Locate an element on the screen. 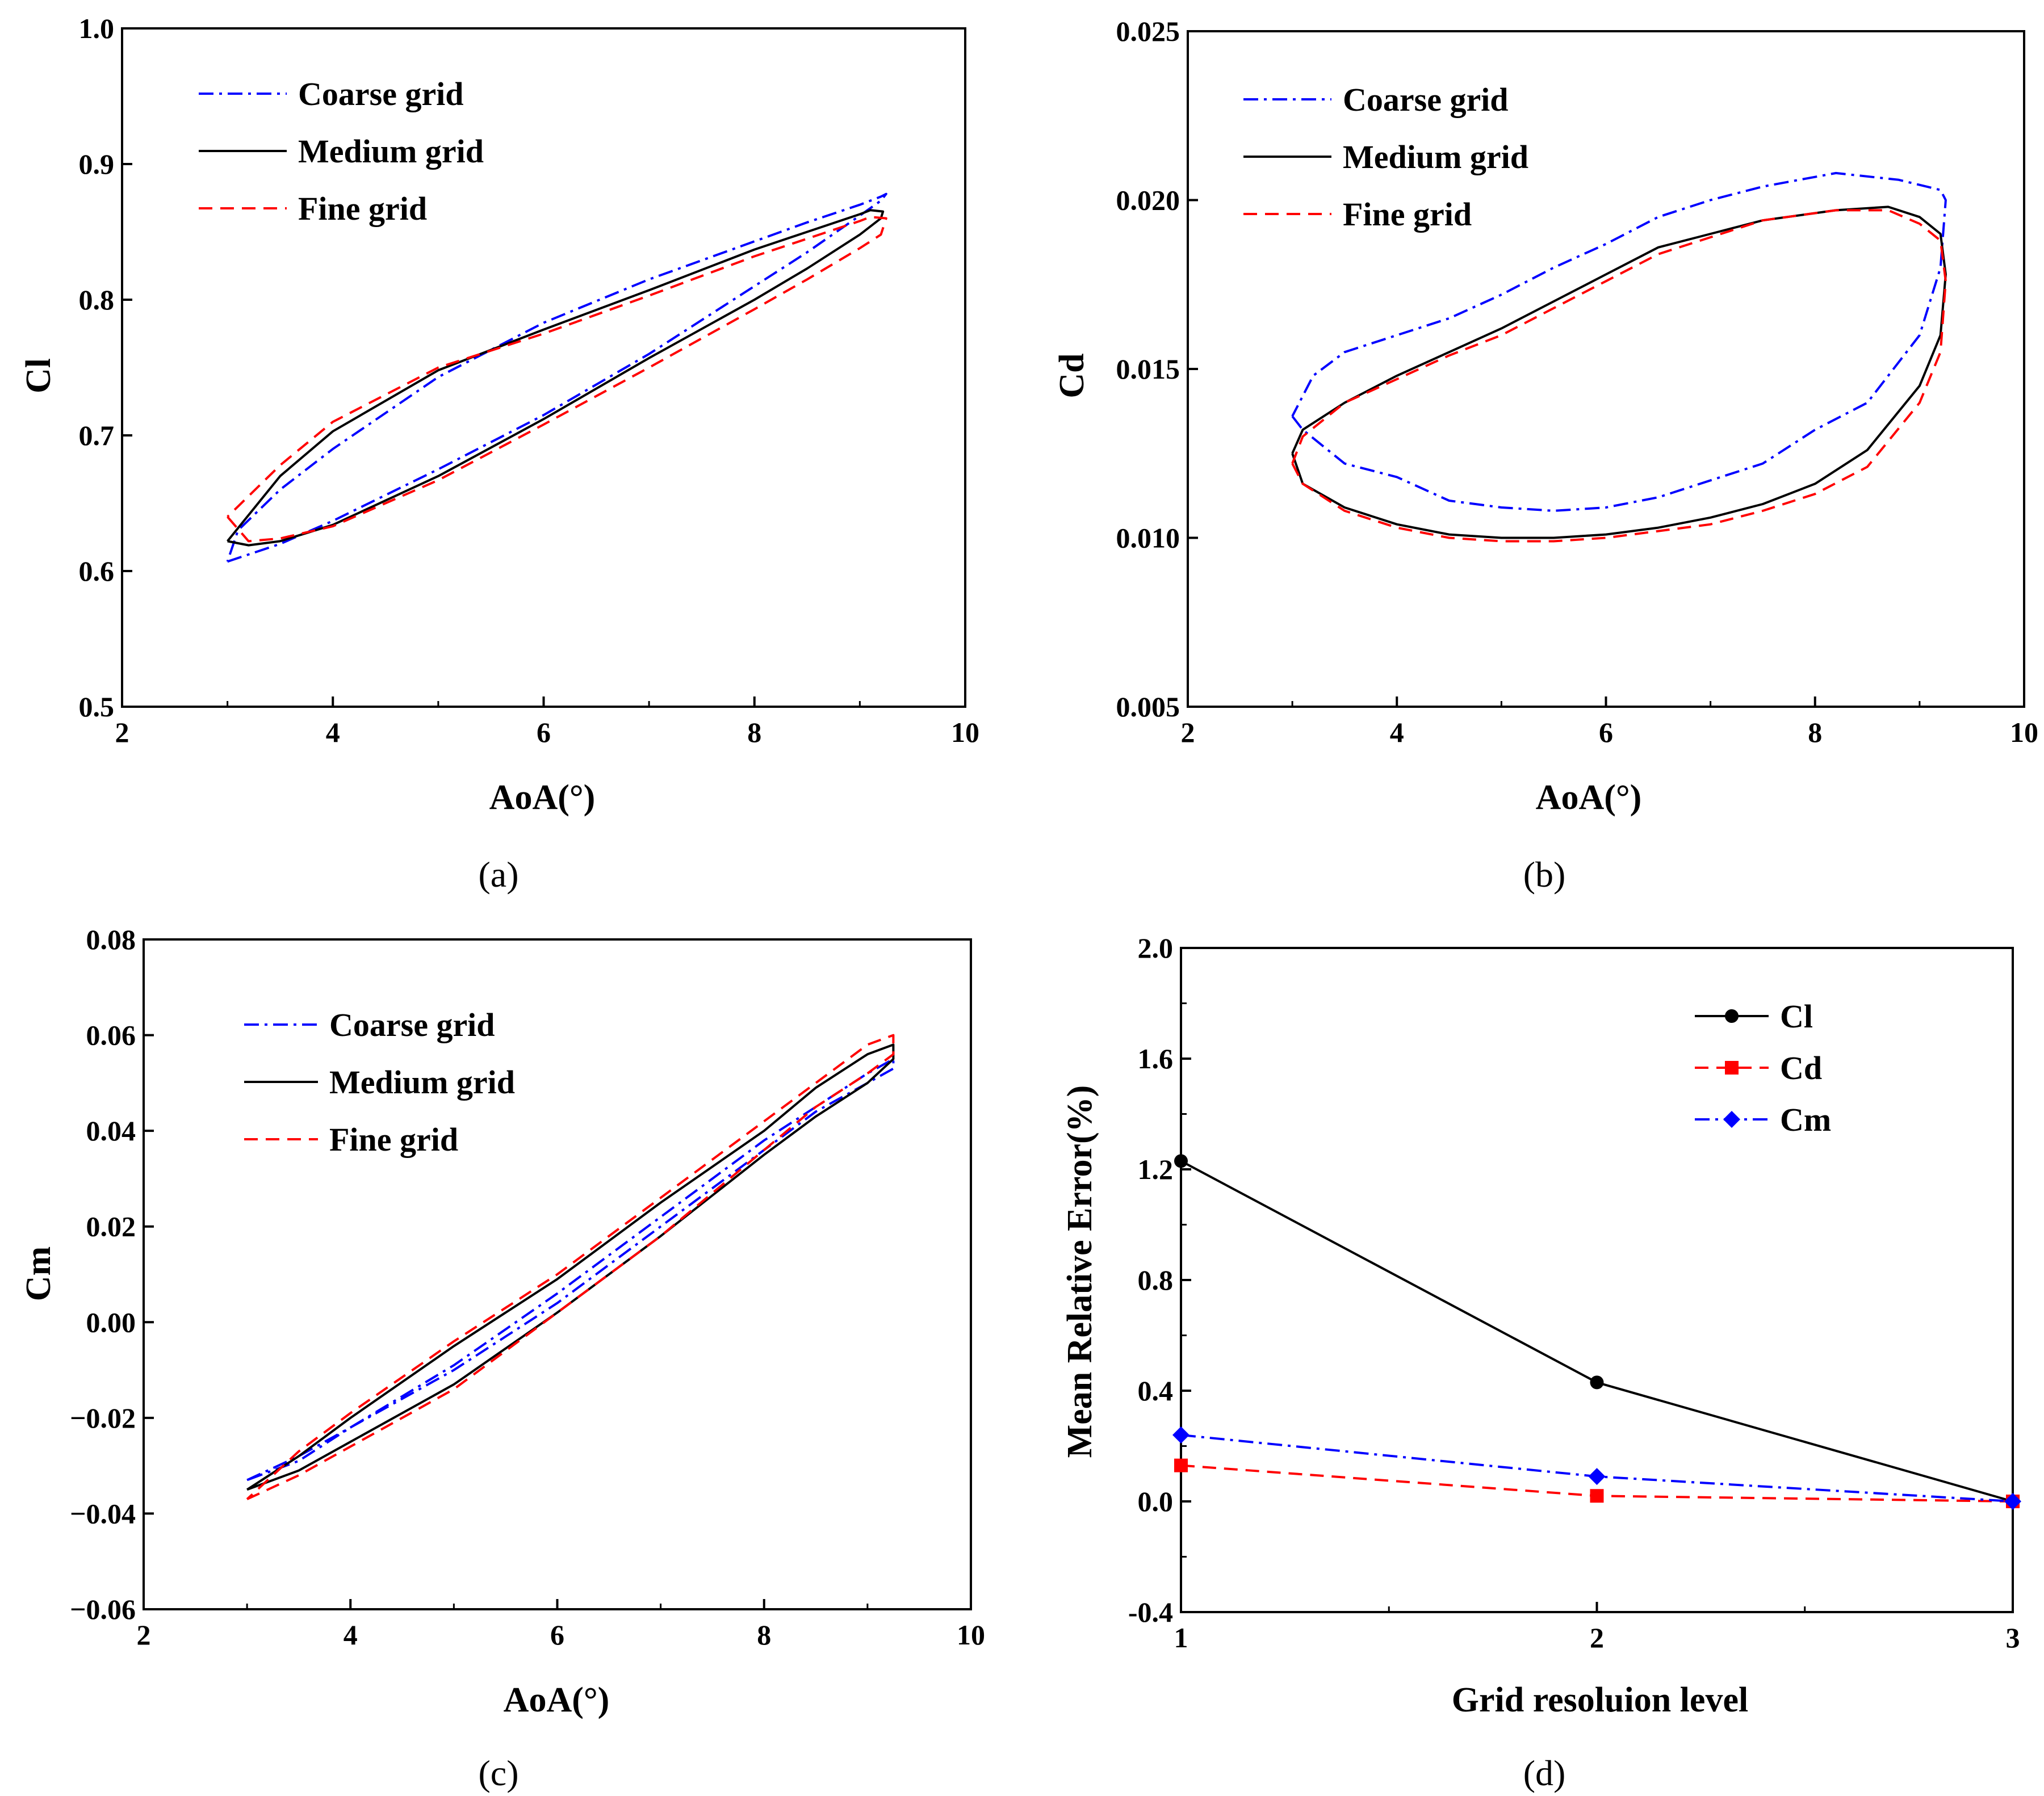  panel-b-y-tick-label: 0.005 is located at coordinates (1148, 707).